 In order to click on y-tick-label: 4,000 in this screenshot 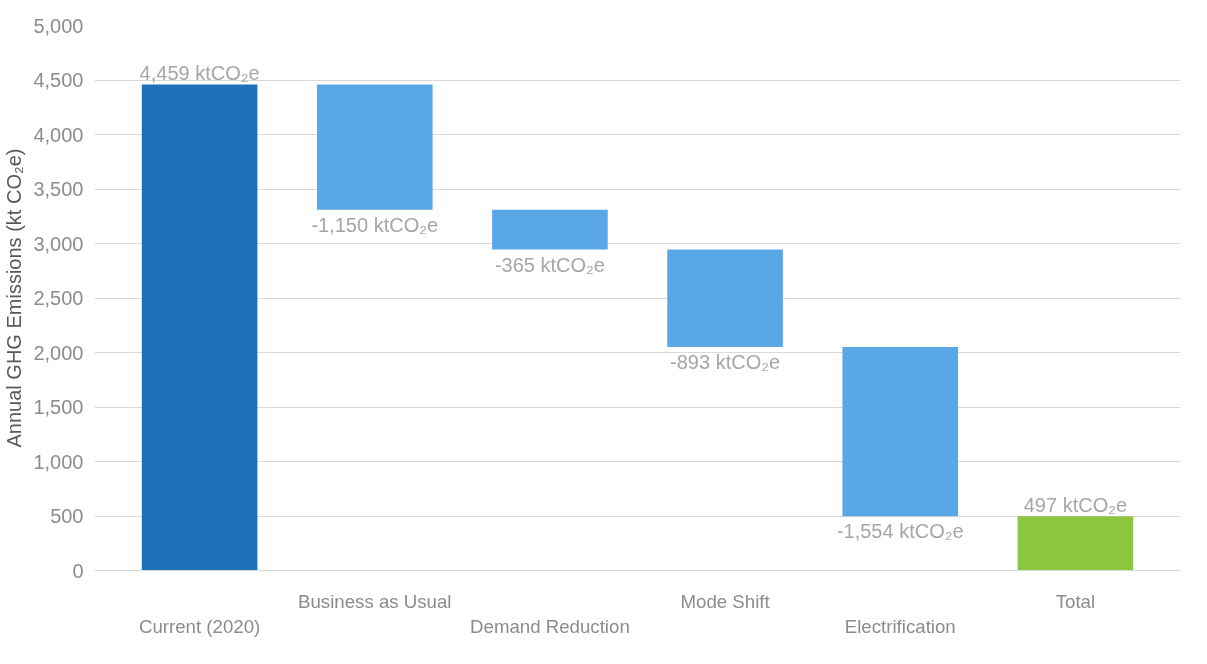, I will do `click(58, 134)`.